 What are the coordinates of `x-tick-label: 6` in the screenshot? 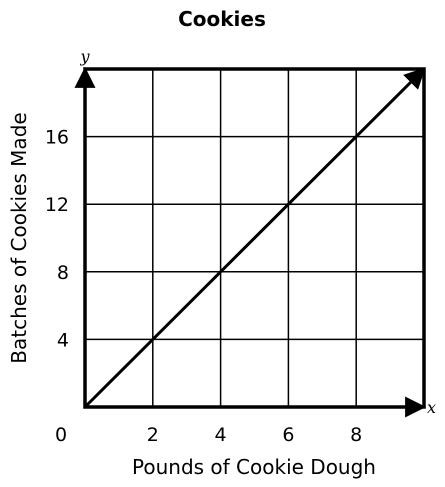 It's located at (288, 435).